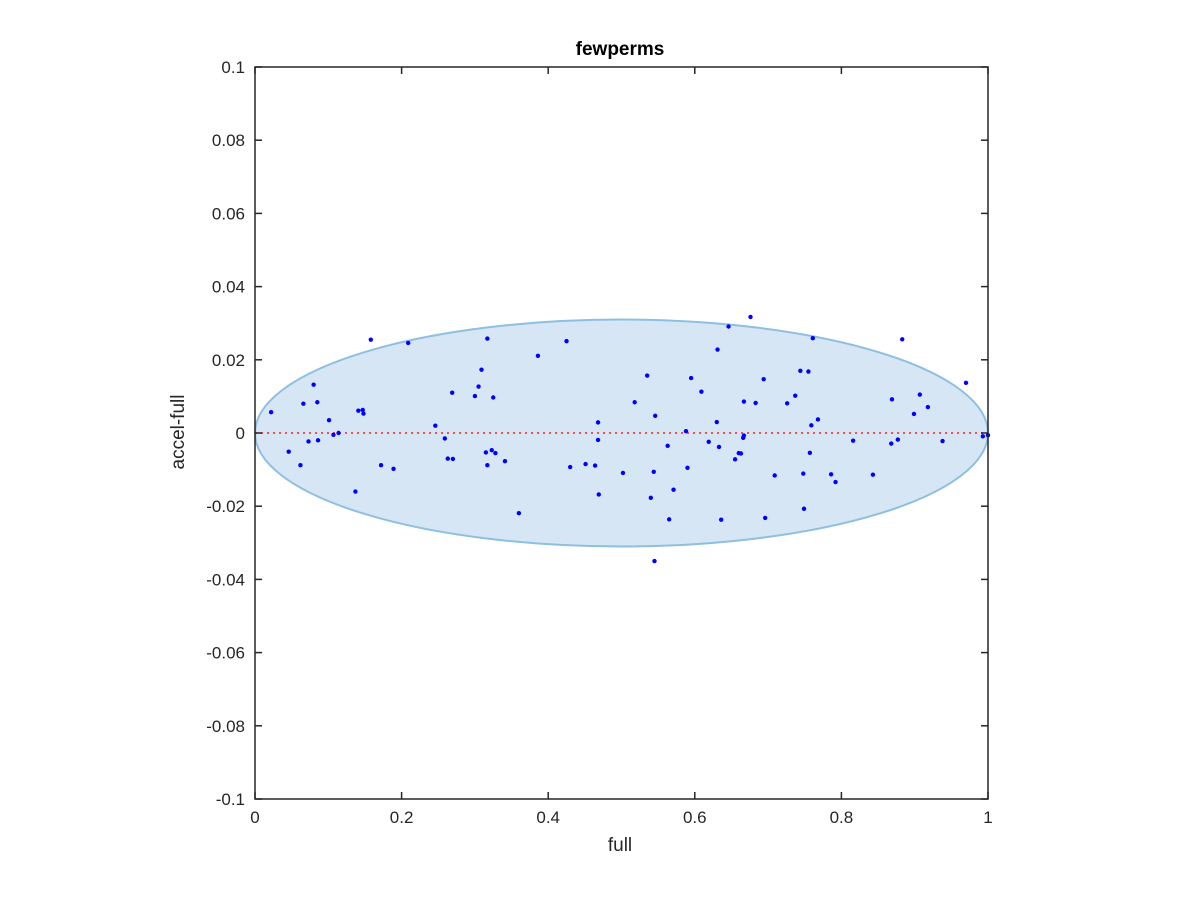 The width and height of the screenshot is (1200, 900). What do you see at coordinates (548, 817) in the screenshot?
I see `x-tick-label: 0.4` at bounding box center [548, 817].